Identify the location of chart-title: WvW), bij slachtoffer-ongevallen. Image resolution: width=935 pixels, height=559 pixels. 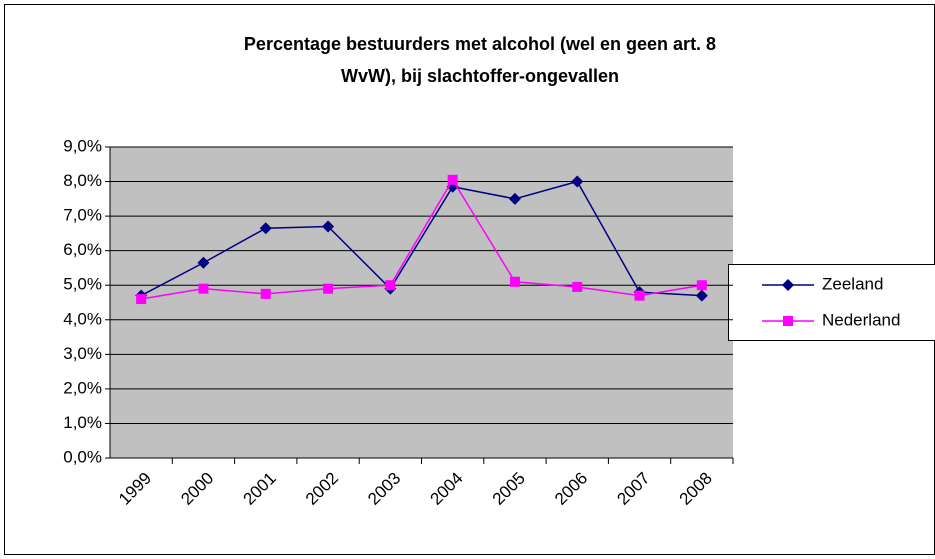
(480, 76).